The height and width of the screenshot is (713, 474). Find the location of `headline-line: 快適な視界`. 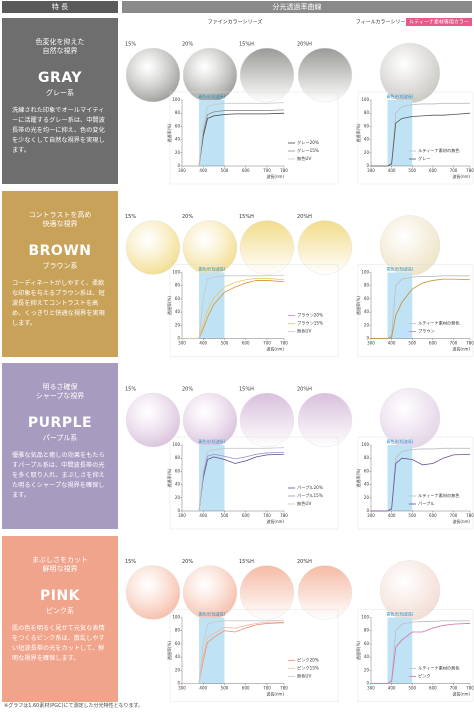

headline-line: 快適な視界 is located at coordinates (60, 223).